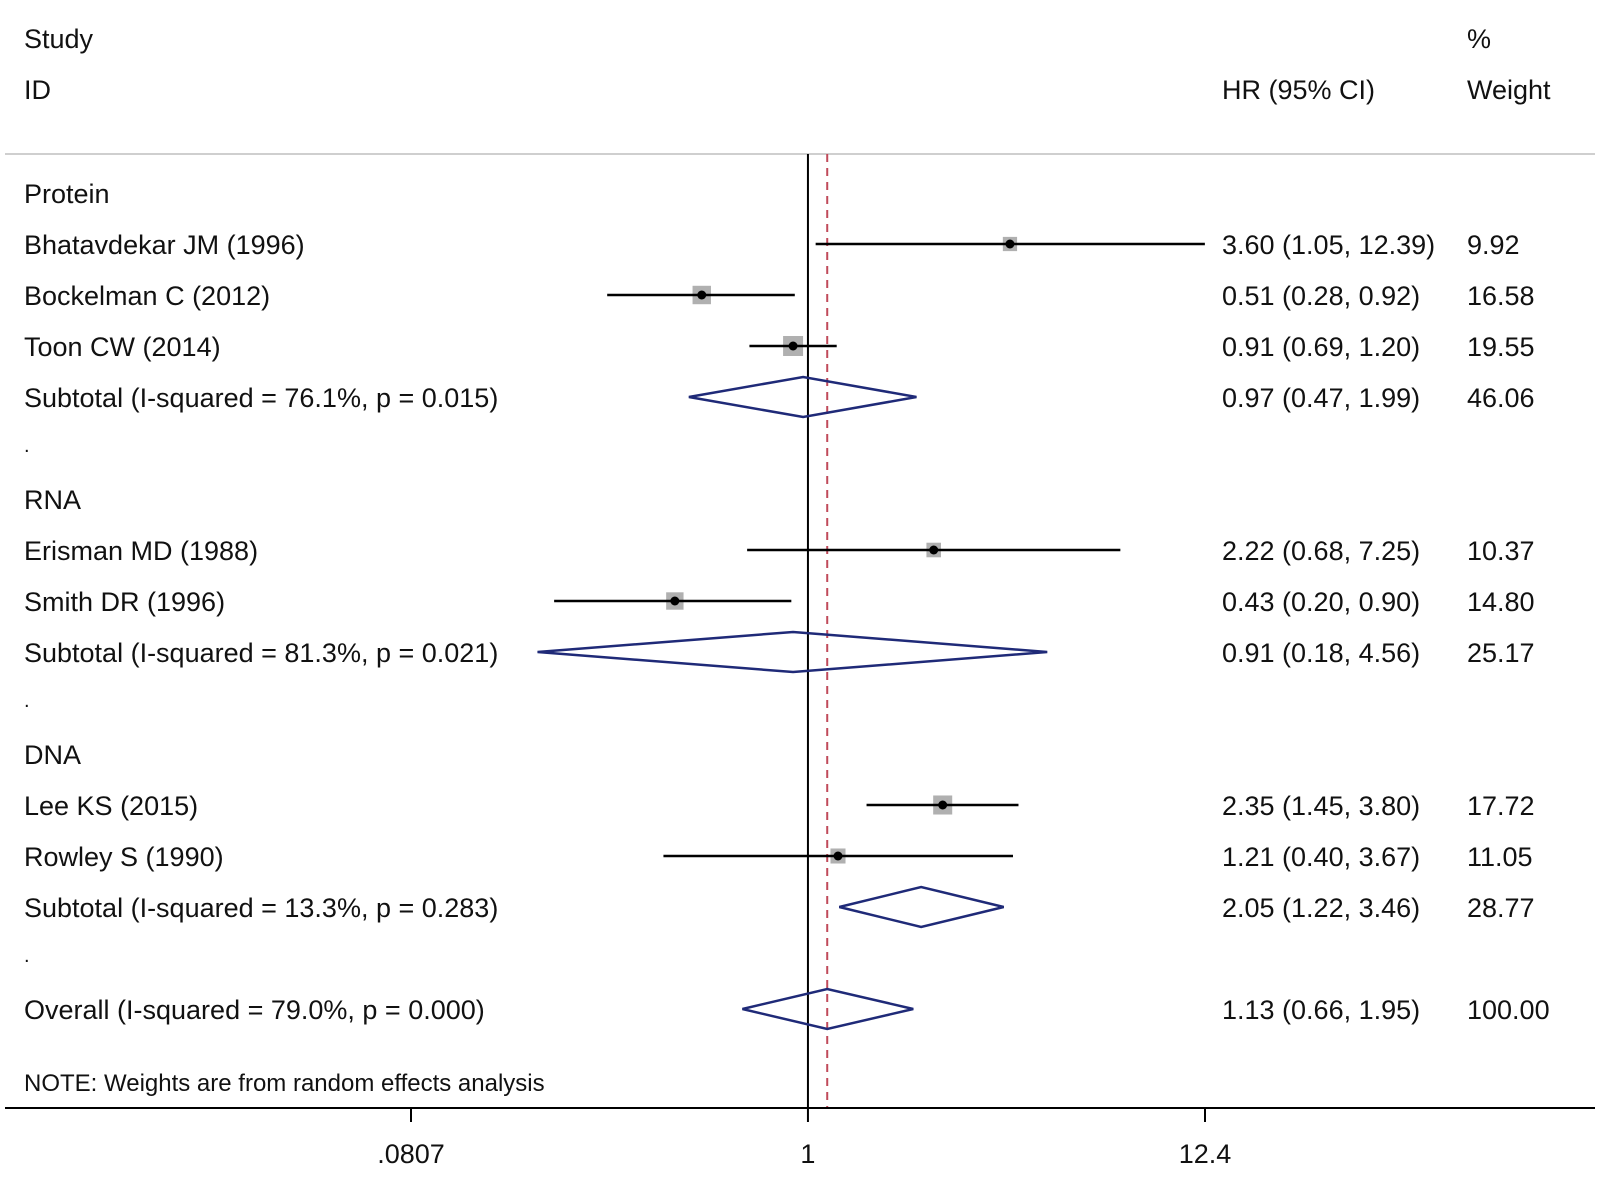 The height and width of the screenshot is (1189, 1600). Describe the element at coordinates (807, 1154) in the screenshot. I see `x-tick-label: 1` at that location.